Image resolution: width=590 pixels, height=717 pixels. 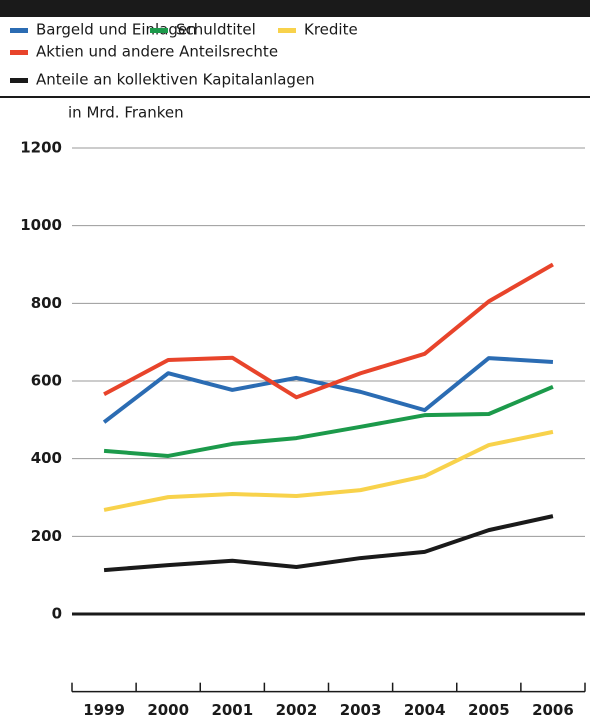 I want to click on legend-label: Aktien und andere Anteilsrechte, so click(x=157, y=52).